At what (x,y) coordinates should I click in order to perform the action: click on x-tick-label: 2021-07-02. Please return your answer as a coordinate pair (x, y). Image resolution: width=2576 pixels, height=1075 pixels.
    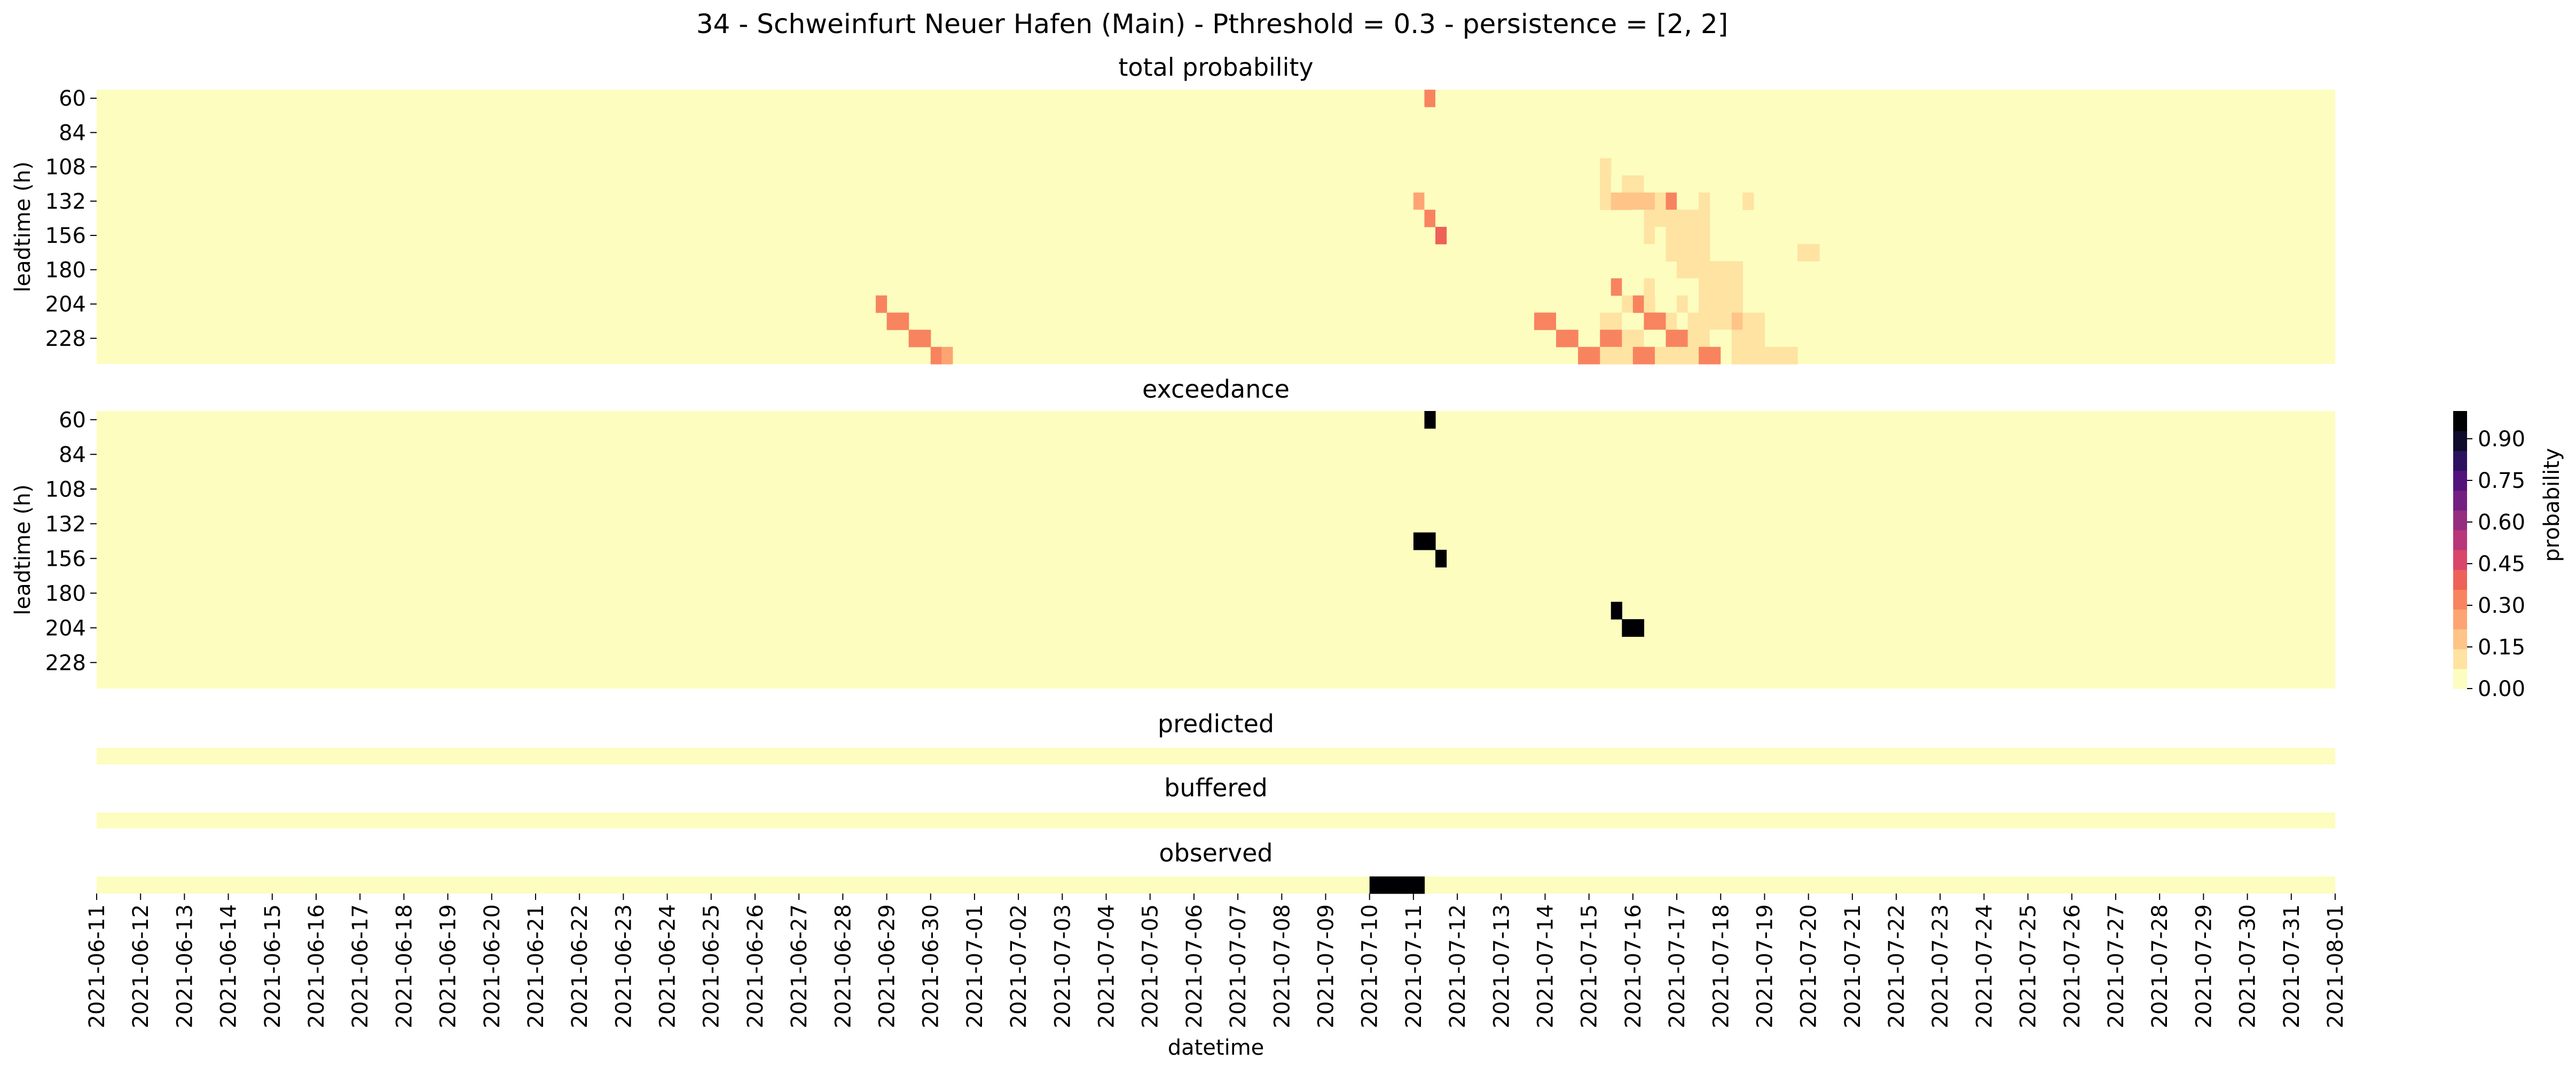
    Looking at the image, I should click on (1019, 966).